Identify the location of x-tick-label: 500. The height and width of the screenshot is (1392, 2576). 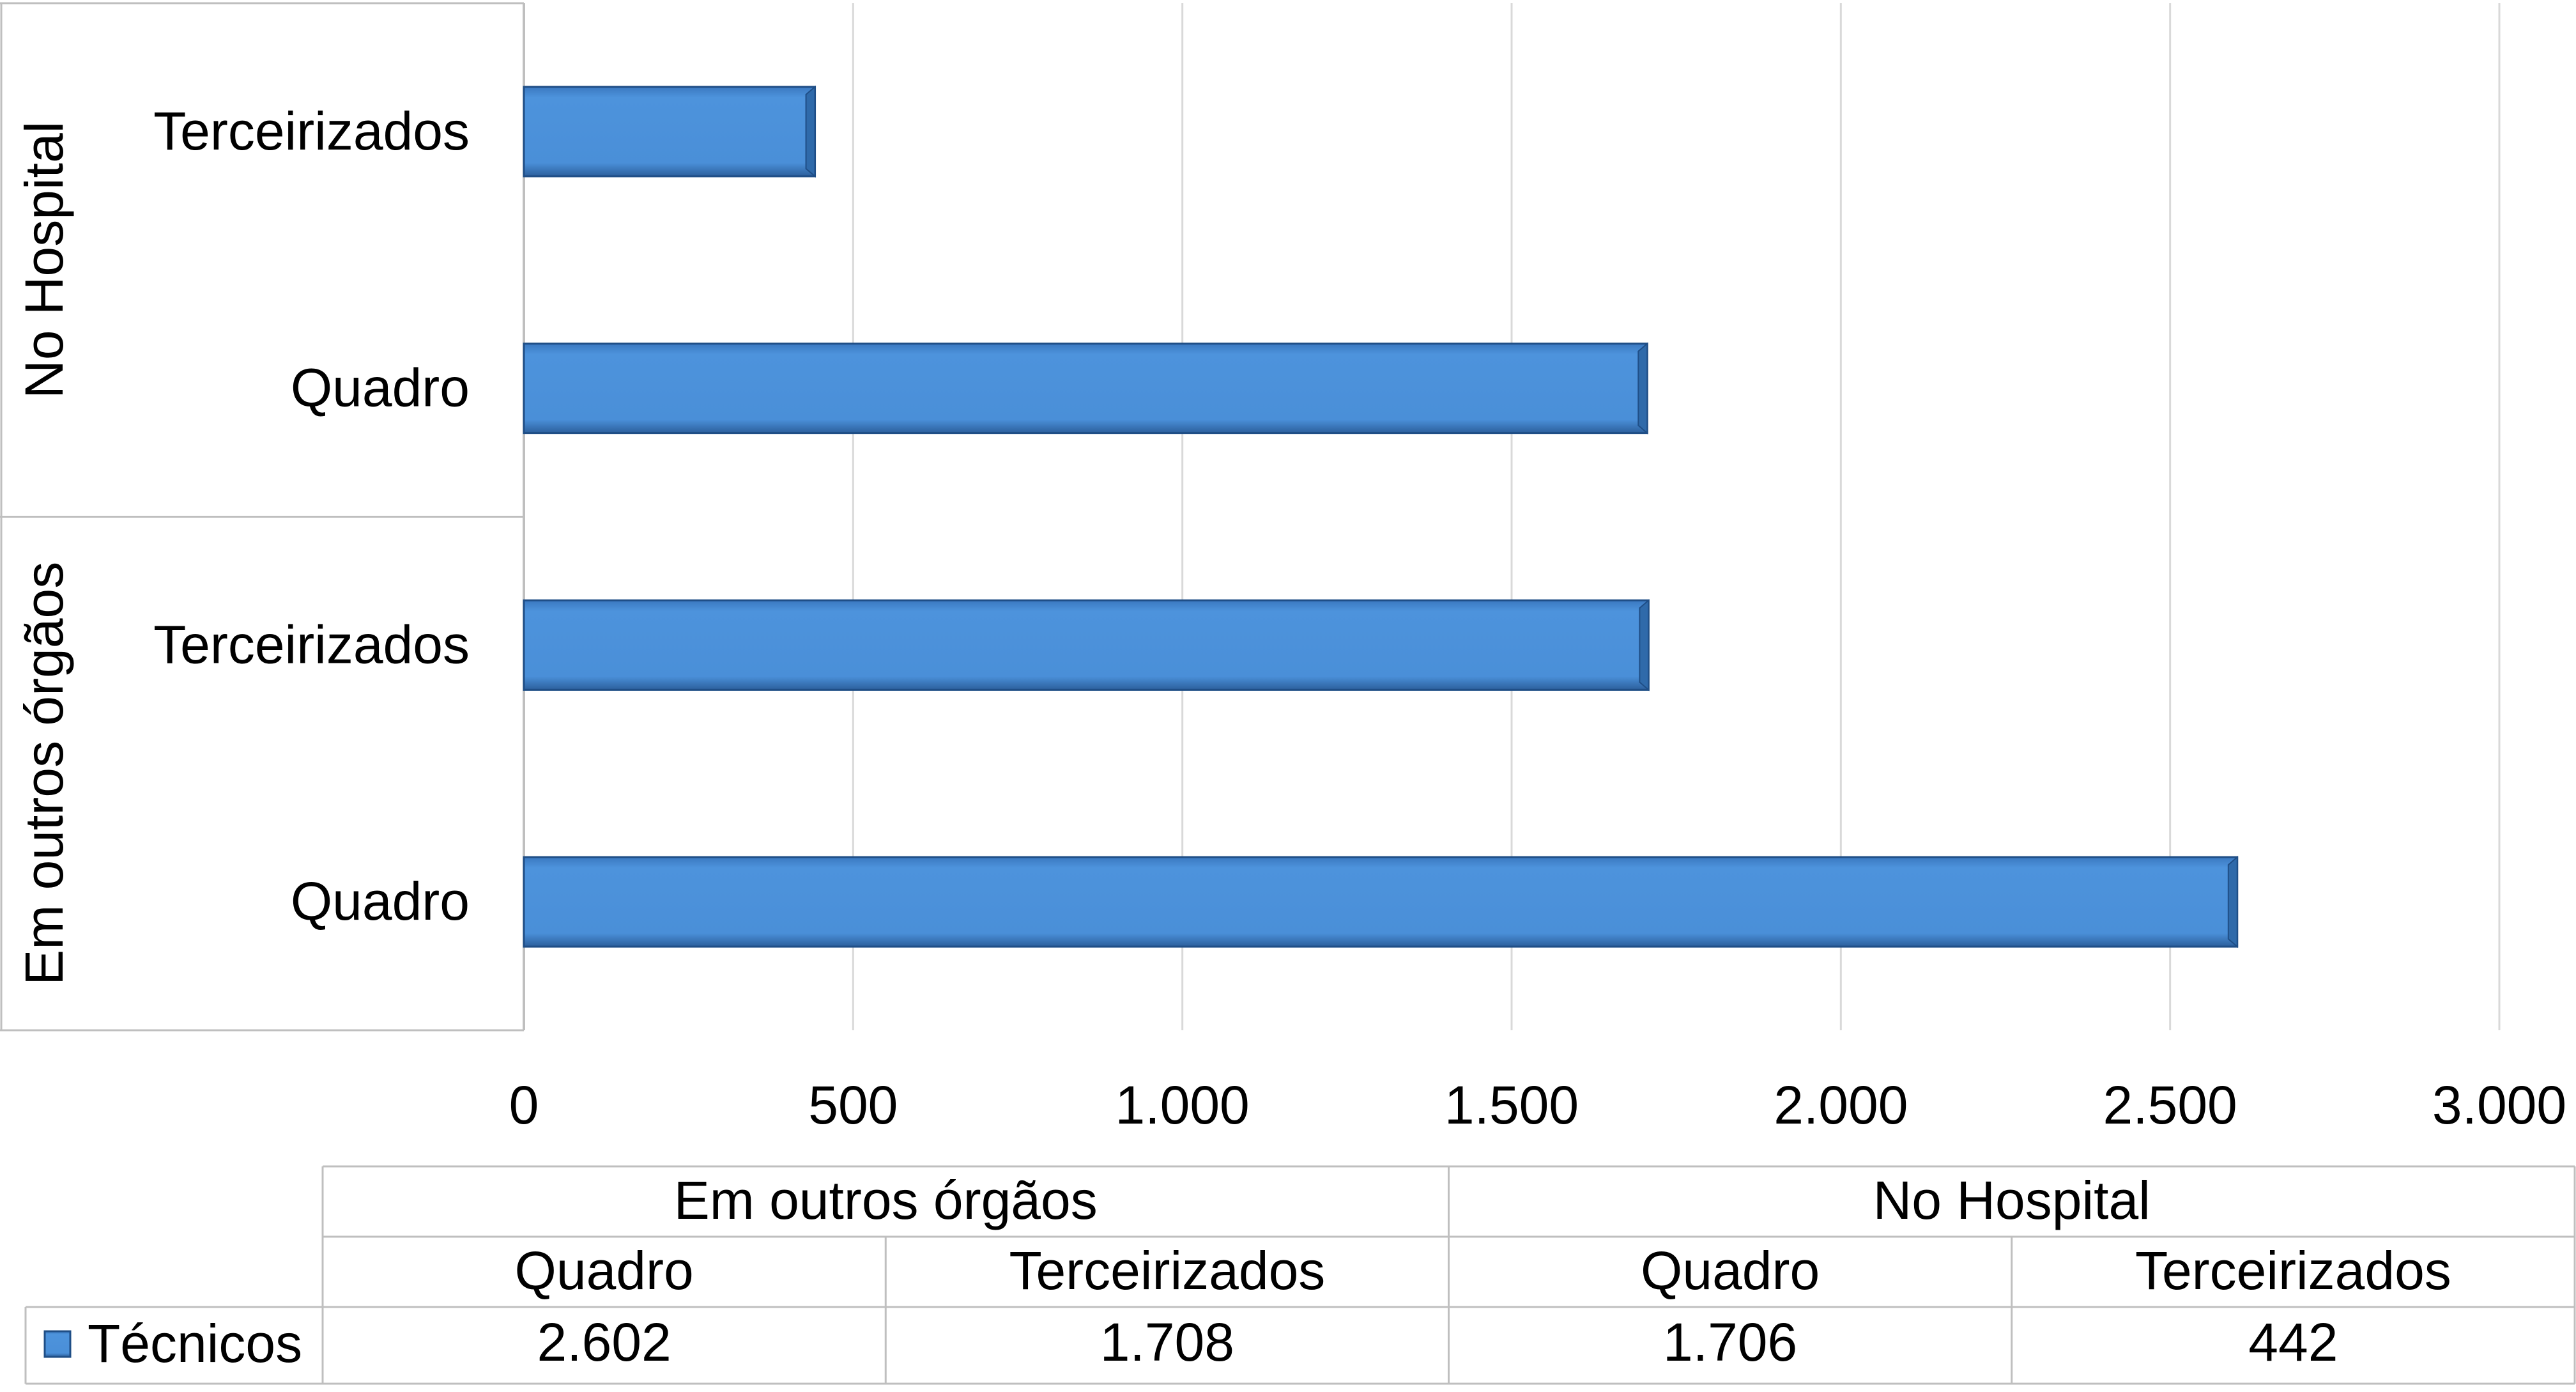
(853, 1105).